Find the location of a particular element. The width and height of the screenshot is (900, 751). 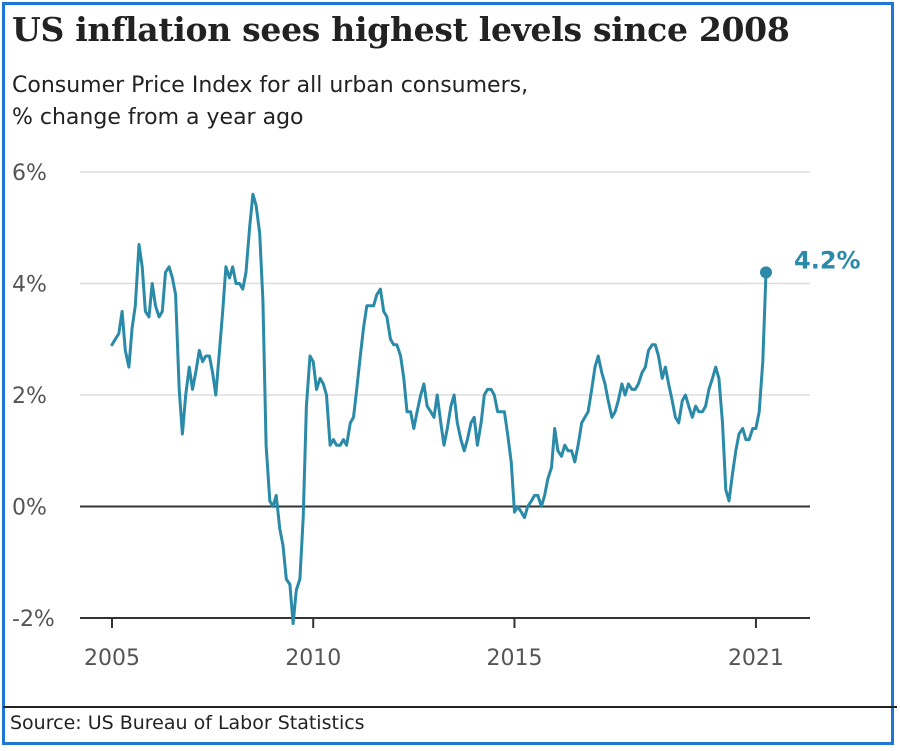

x-tick-label: 2021 is located at coordinates (756, 658).